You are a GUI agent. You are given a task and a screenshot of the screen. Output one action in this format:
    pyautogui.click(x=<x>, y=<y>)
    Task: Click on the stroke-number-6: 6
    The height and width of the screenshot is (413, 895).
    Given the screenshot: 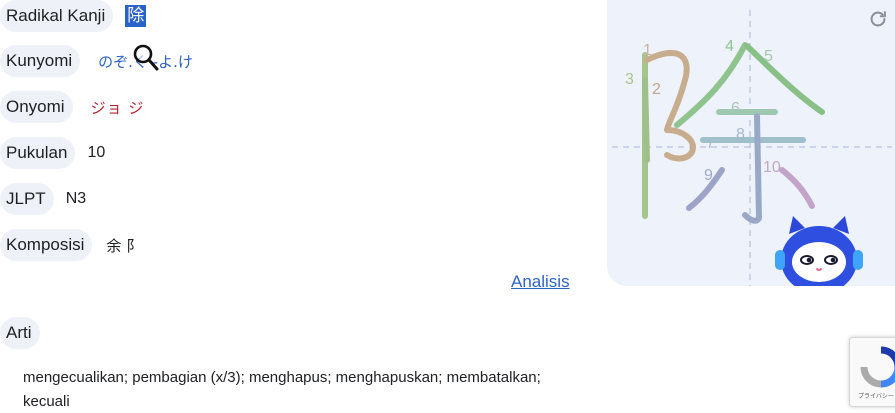 What is the action you would take?
    pyautogui.click(x=735, y=108)
    